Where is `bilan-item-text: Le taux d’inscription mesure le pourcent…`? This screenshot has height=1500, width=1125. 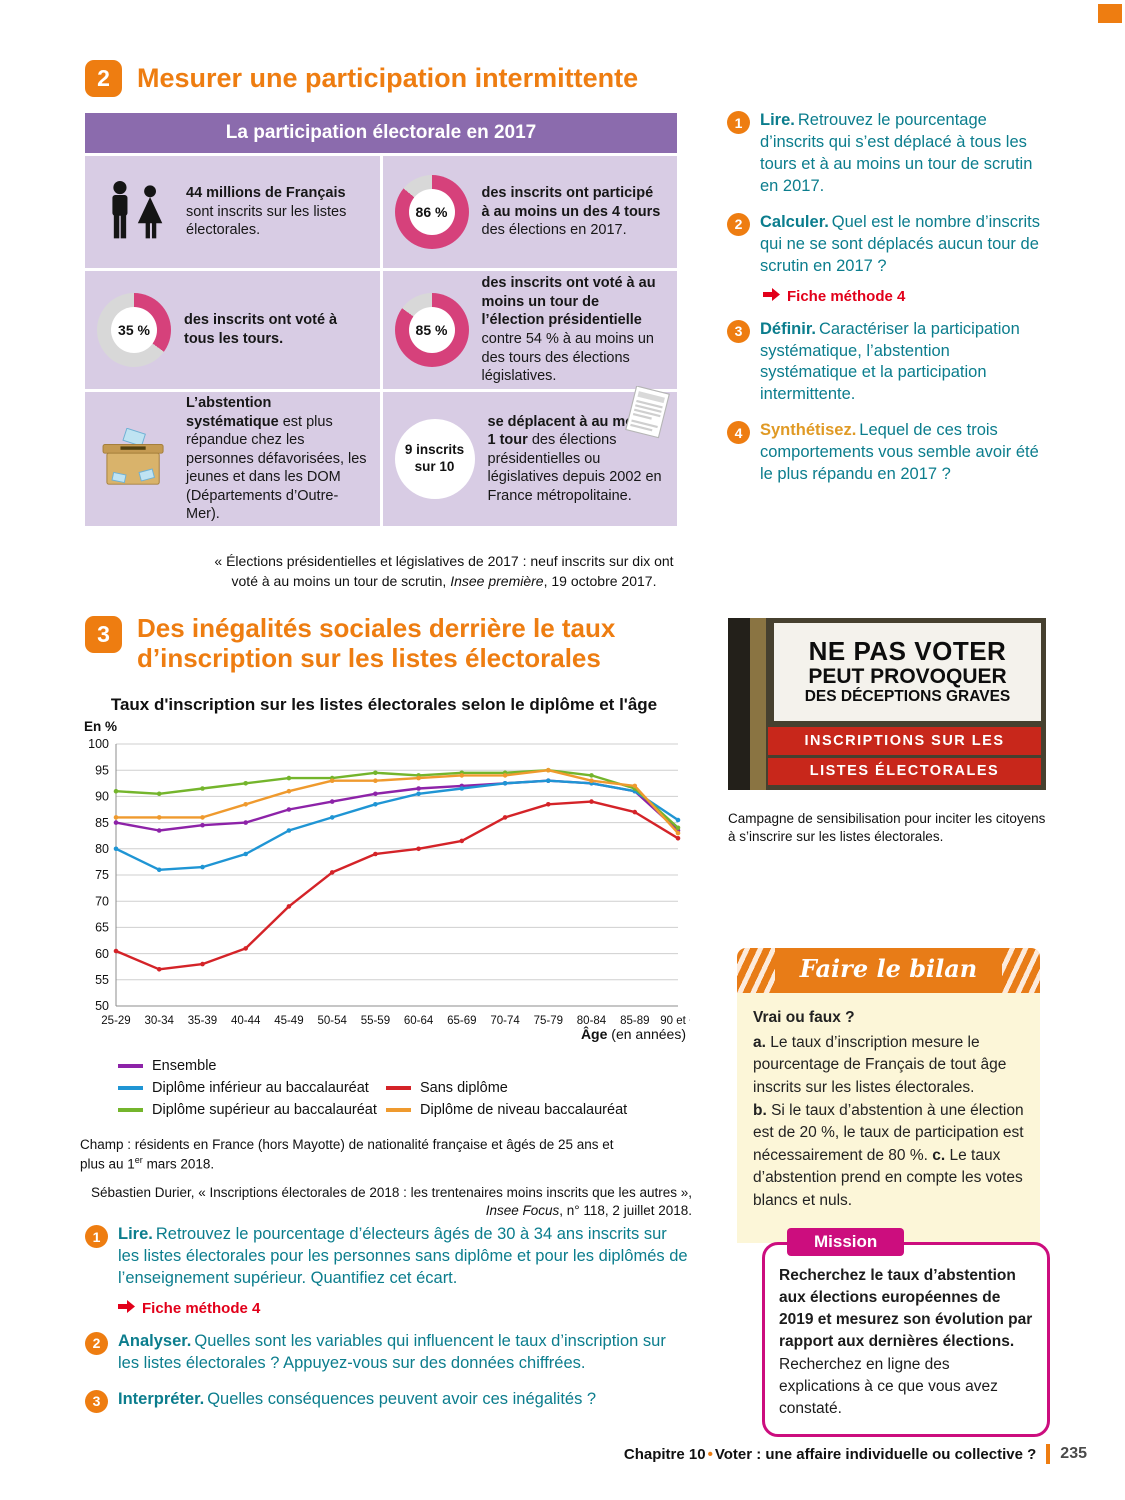 bilan-item-text: Le taux d’inscription mesure le pourcent… is located at coordinates (880, 1064).